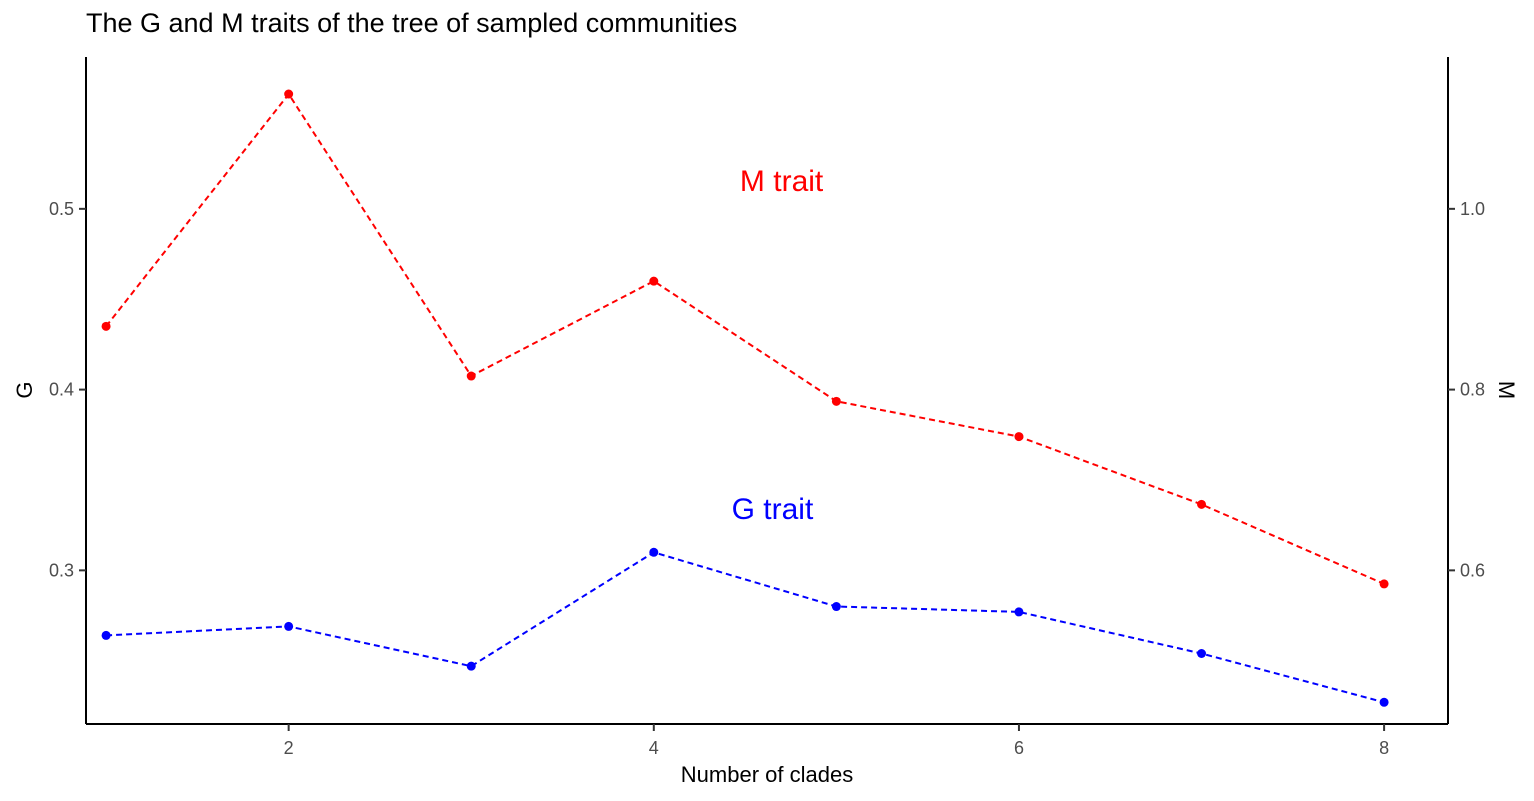  I want to click on y-tick-label: 0.4, so click(61, 390).